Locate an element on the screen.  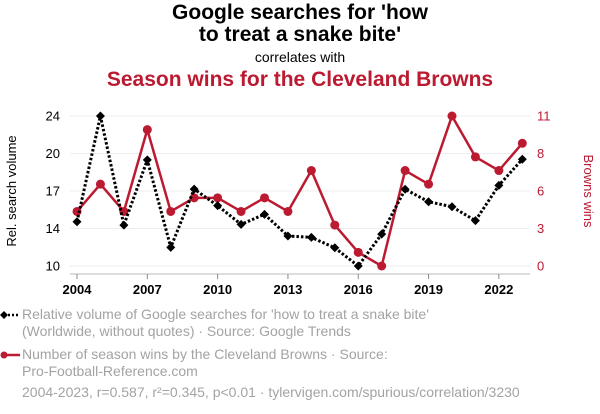
y-left-tick-label: 20 is located at coordinates (53, 153).